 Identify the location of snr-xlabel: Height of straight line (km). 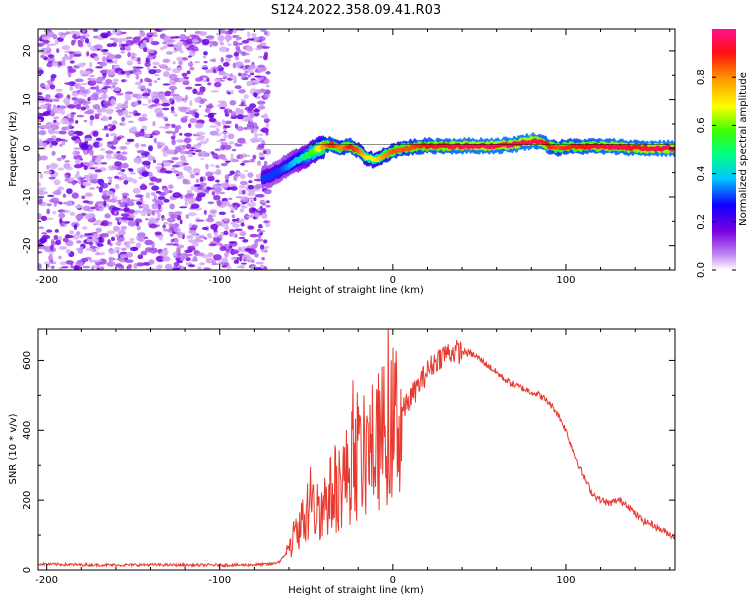
(356, 590).